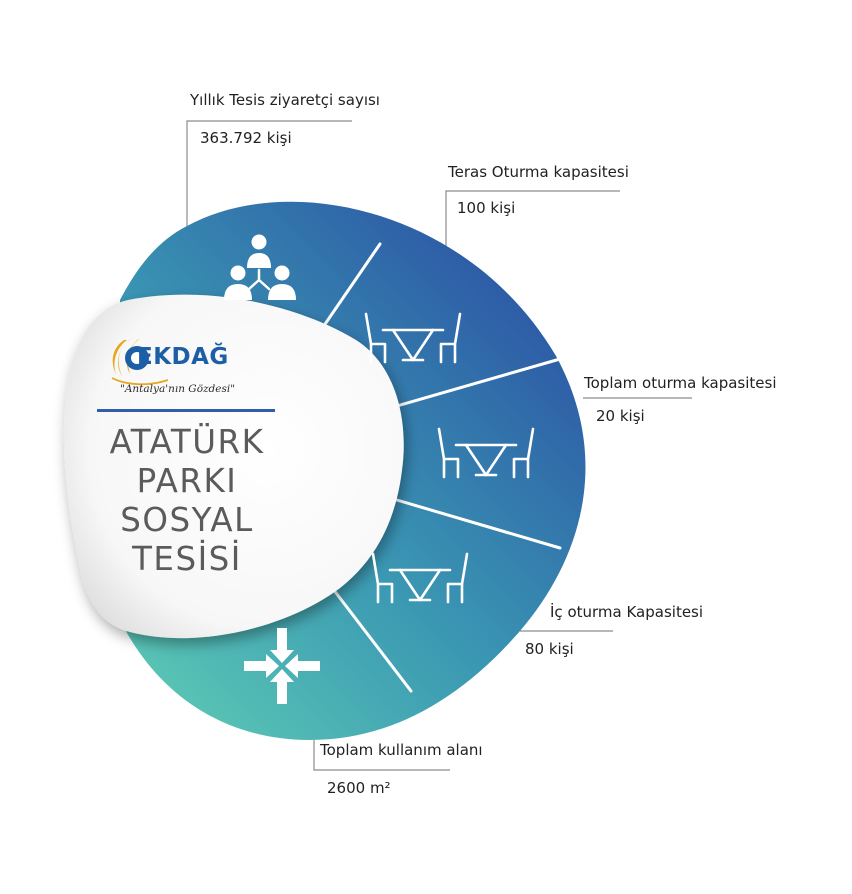 The height and width of the screenshot is (894, 852). Describe the element at coordinates (359, 788) in the screenshot. I see `stat-value-area: 2600 m²` at that location.